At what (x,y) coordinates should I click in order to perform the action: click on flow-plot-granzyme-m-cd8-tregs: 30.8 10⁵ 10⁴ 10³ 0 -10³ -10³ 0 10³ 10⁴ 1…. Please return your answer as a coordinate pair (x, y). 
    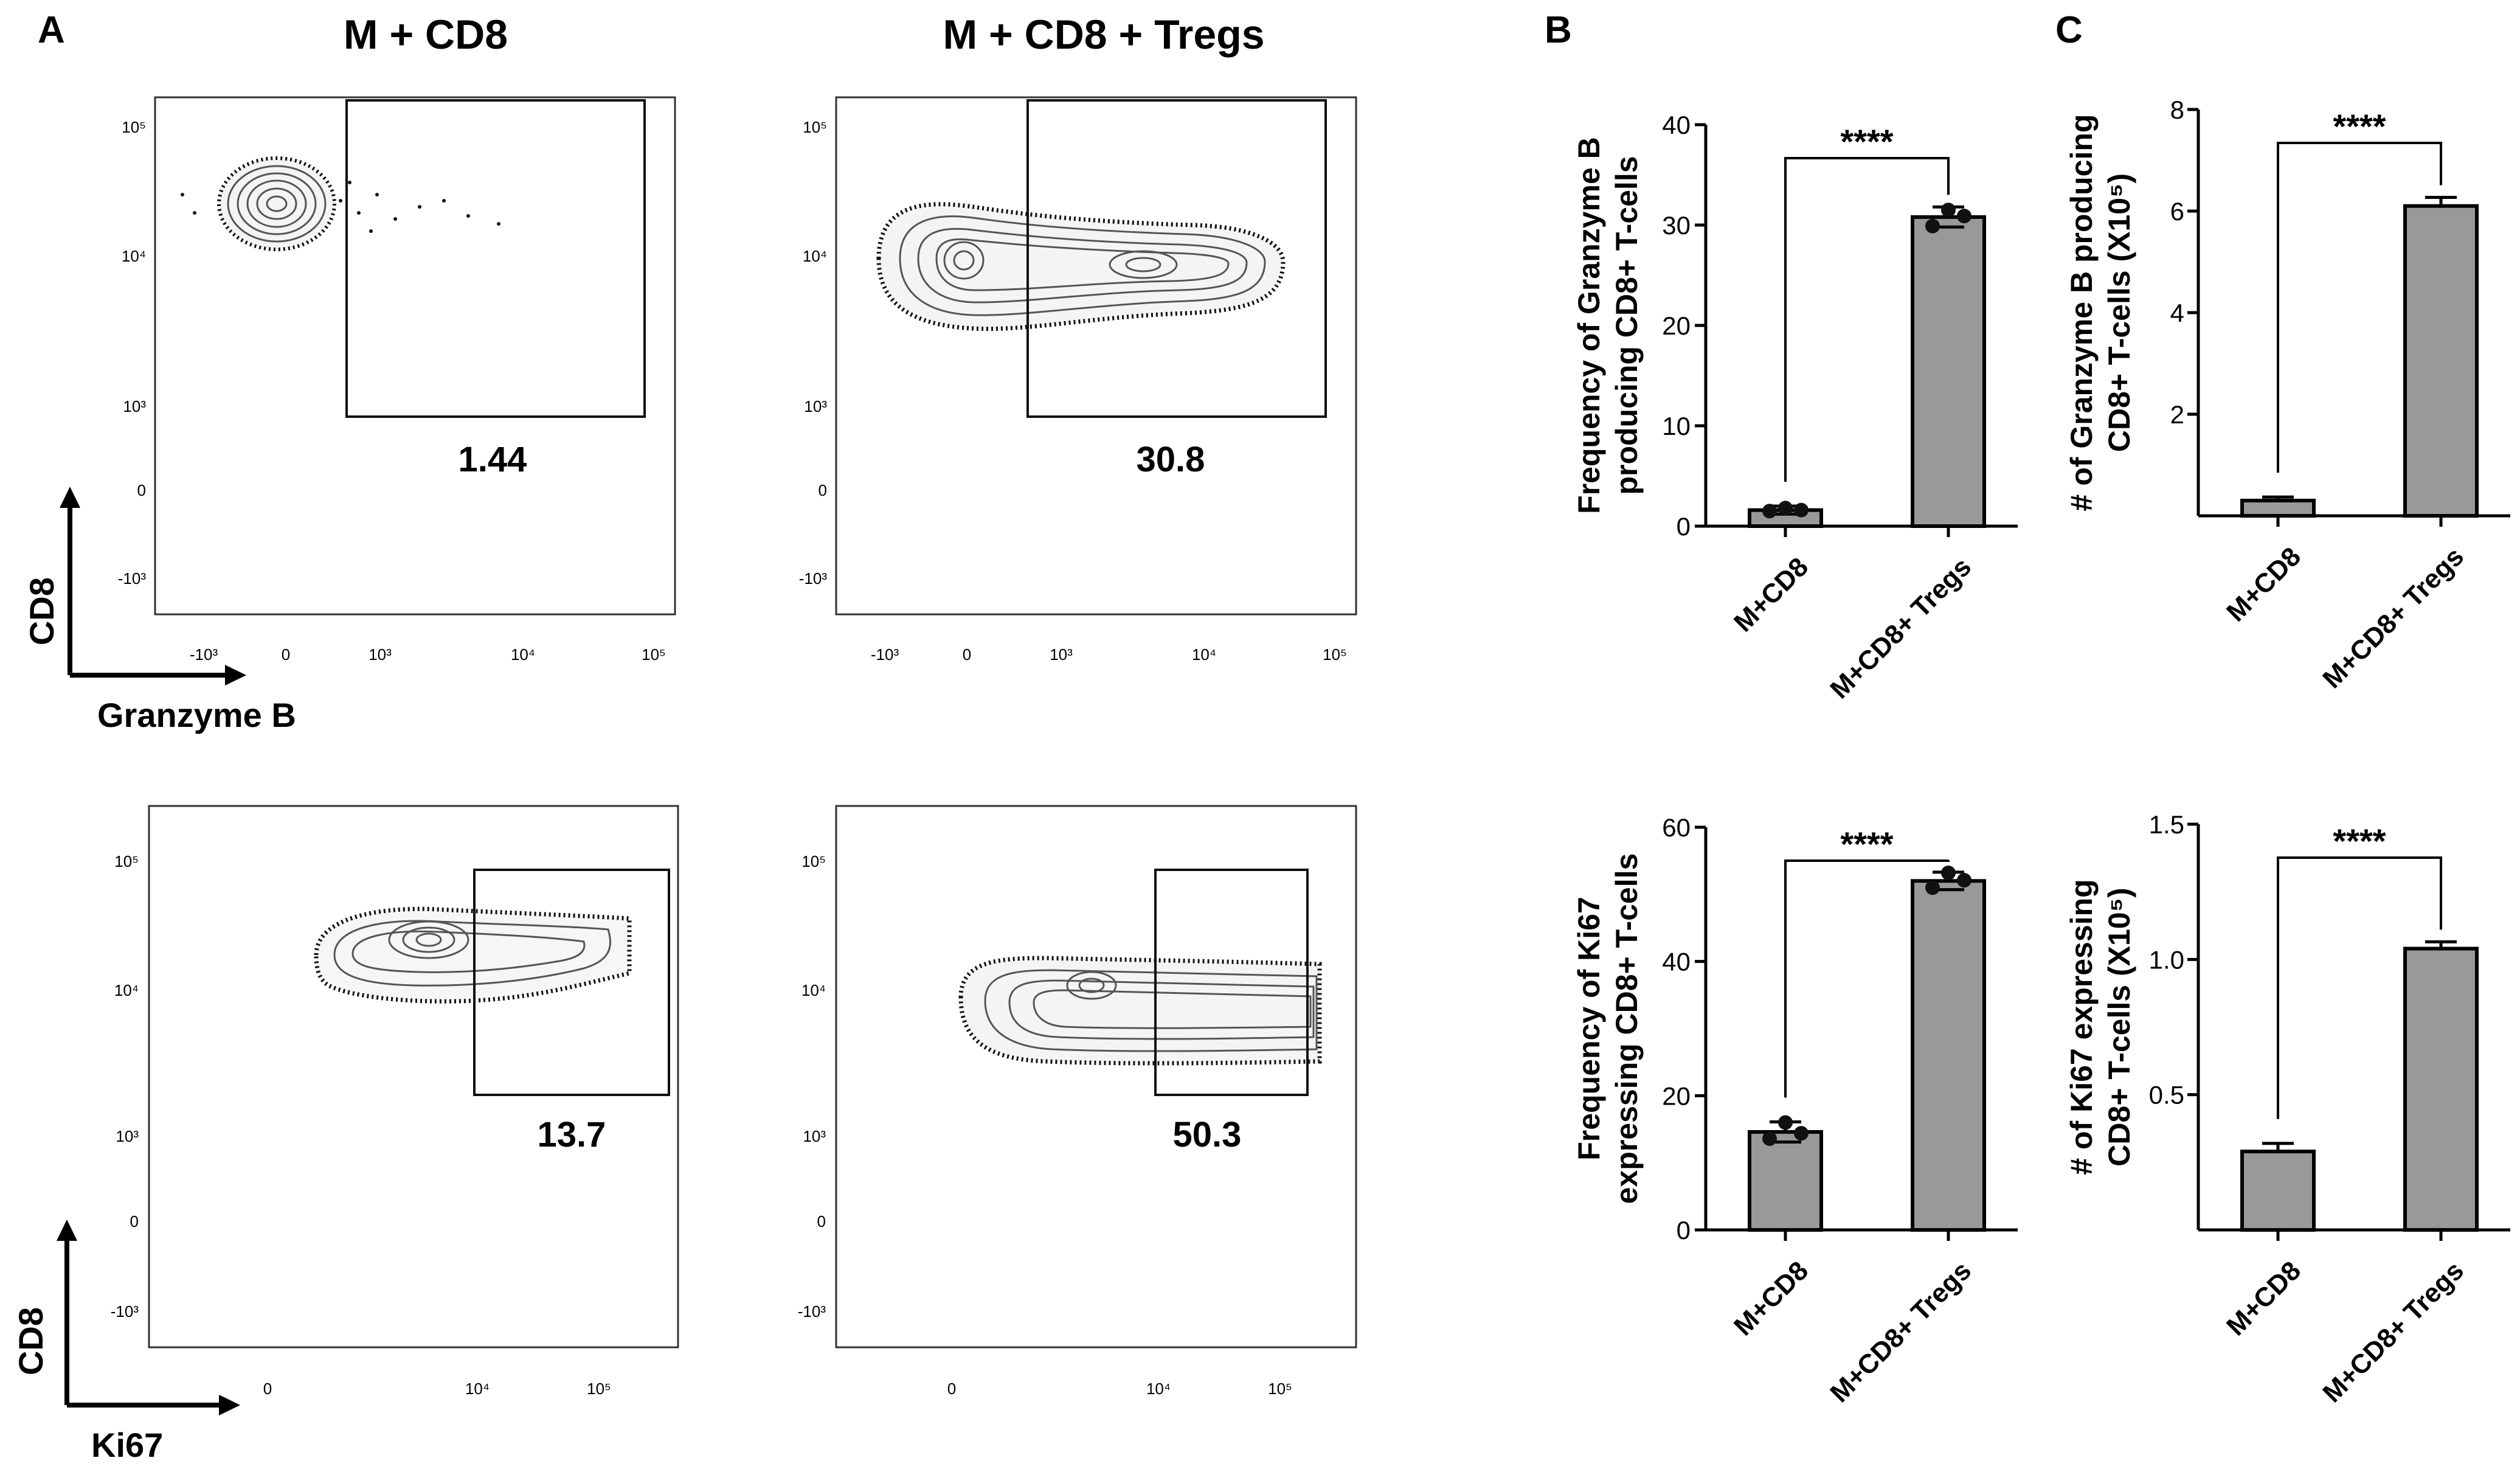
    Looking at the image, I should click on (1078, 380).